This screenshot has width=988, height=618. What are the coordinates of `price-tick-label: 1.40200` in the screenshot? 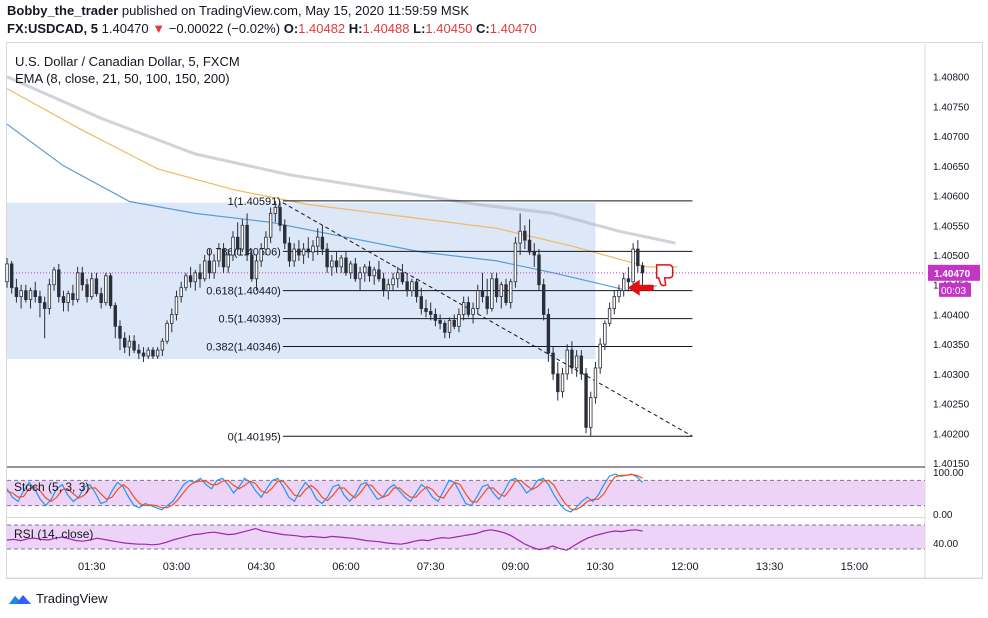 It's located at (951, 434).